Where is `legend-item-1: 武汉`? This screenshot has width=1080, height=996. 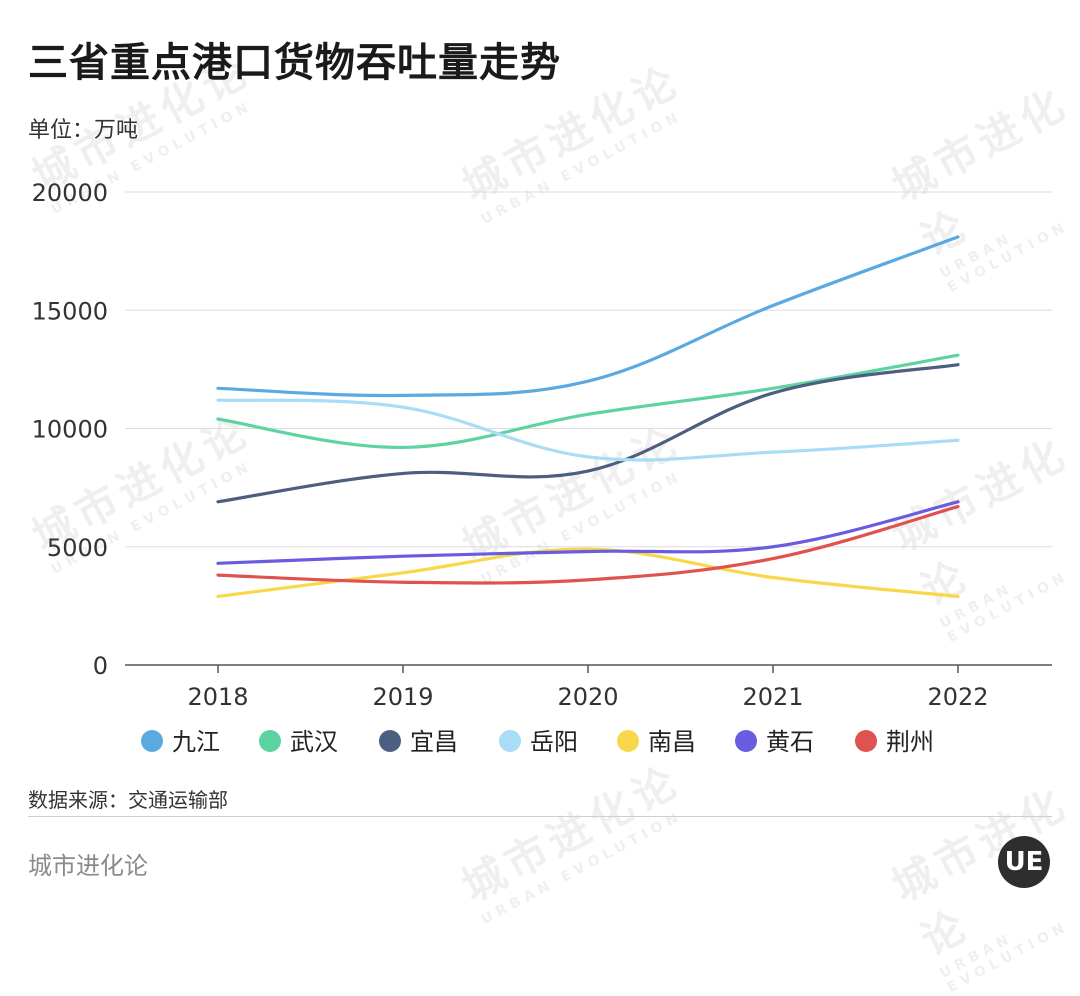 legend-item-1: 武汉 is located at coordinates (298, 742).